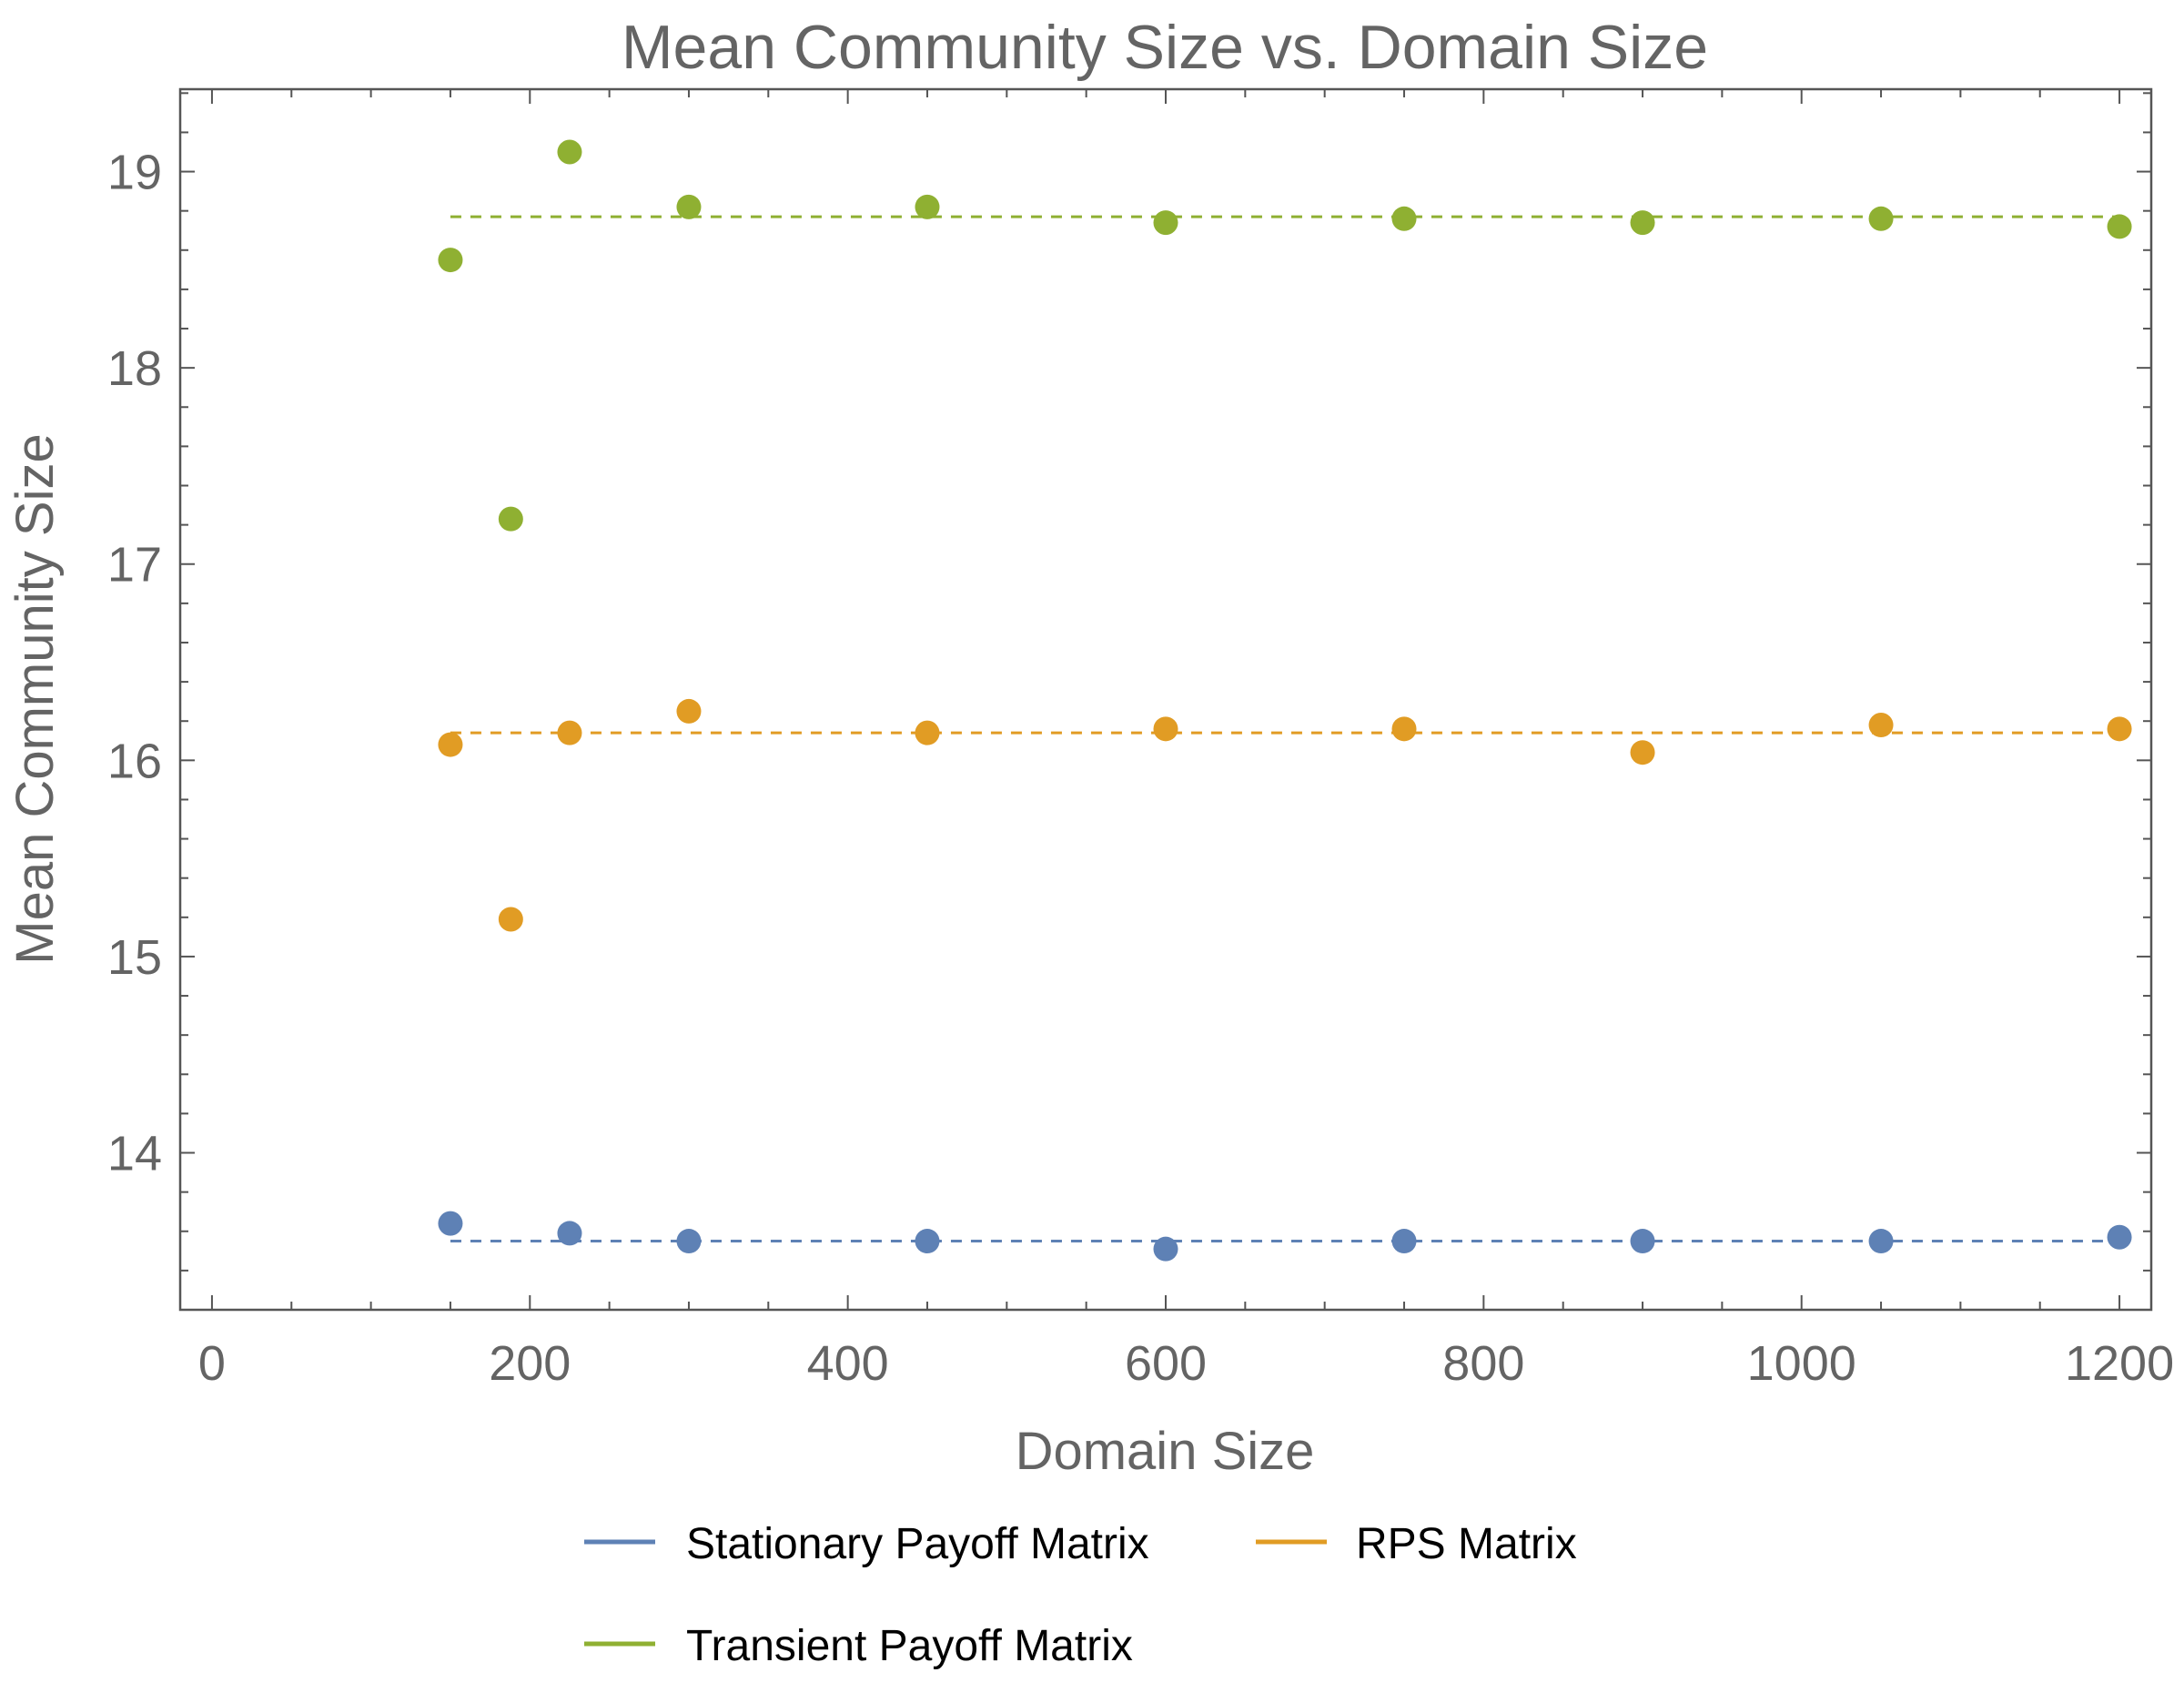 This screenshot has width=2184, height=1703. I want to click on x-tick-label: 1200, so click(2119, 1364).